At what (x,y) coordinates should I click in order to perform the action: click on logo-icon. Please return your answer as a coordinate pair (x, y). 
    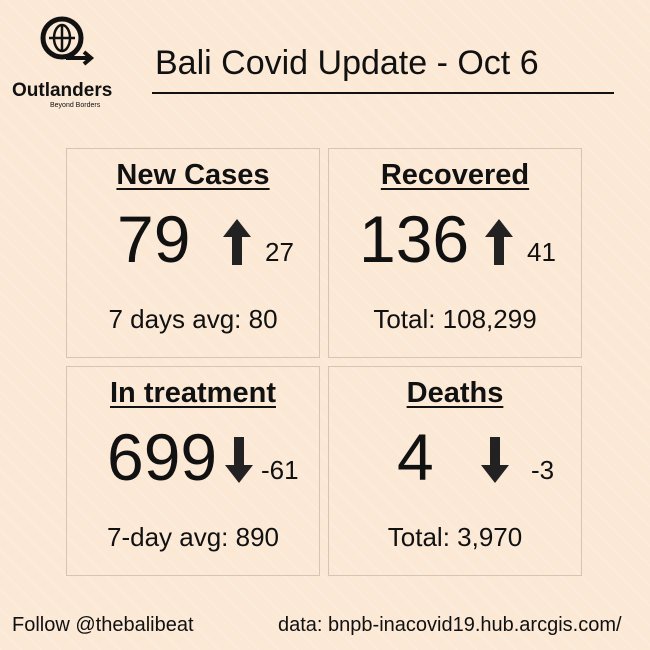
    Looking at the image, I should click on (67, 41).